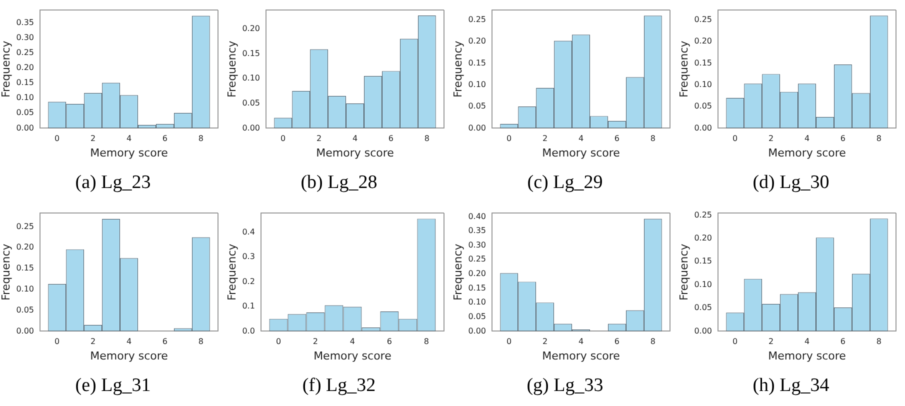 The width and height of the screenshot is (905, 406). Describe the element at coordinates (248, 257) in the screenshot. I see `y-tick-label: 0.3` at that location.